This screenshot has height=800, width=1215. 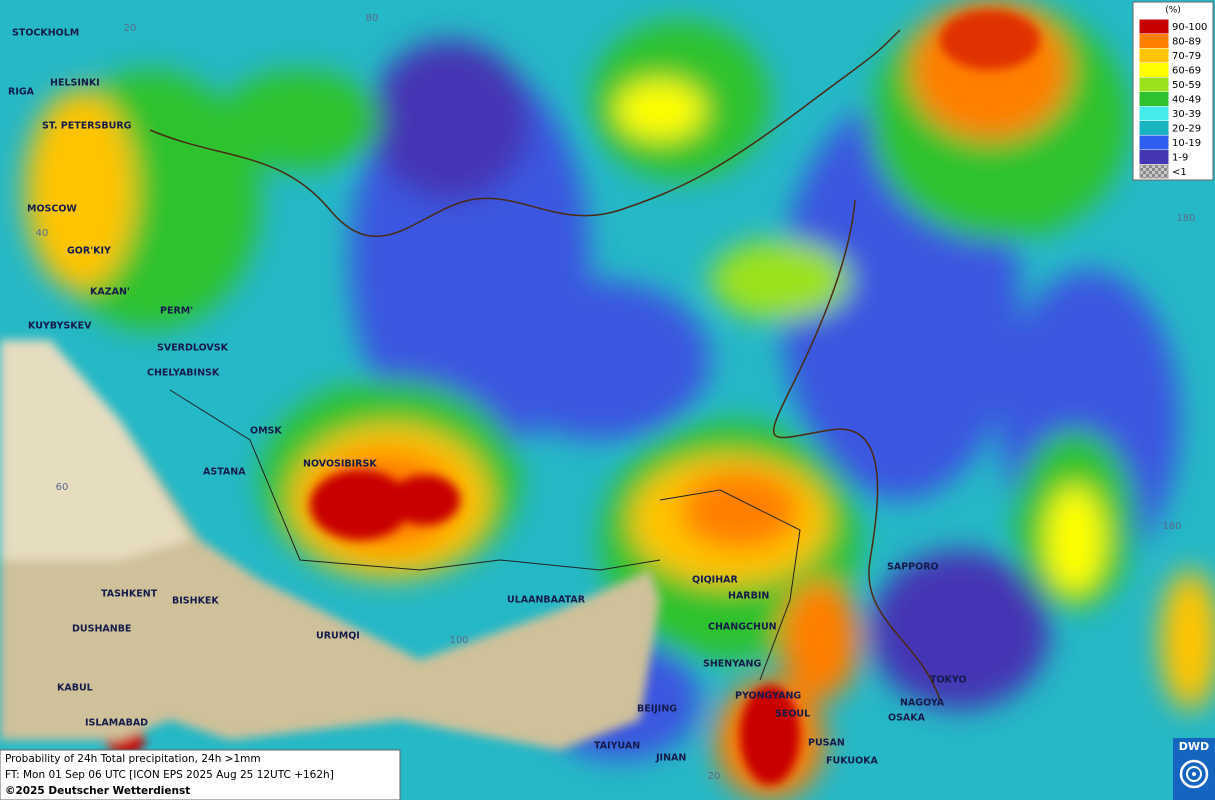 What do you see at coordinates (546, 600) in the screenshot?
I see `city-label: ULAANBAATAR` at bounding box center [546, 600].